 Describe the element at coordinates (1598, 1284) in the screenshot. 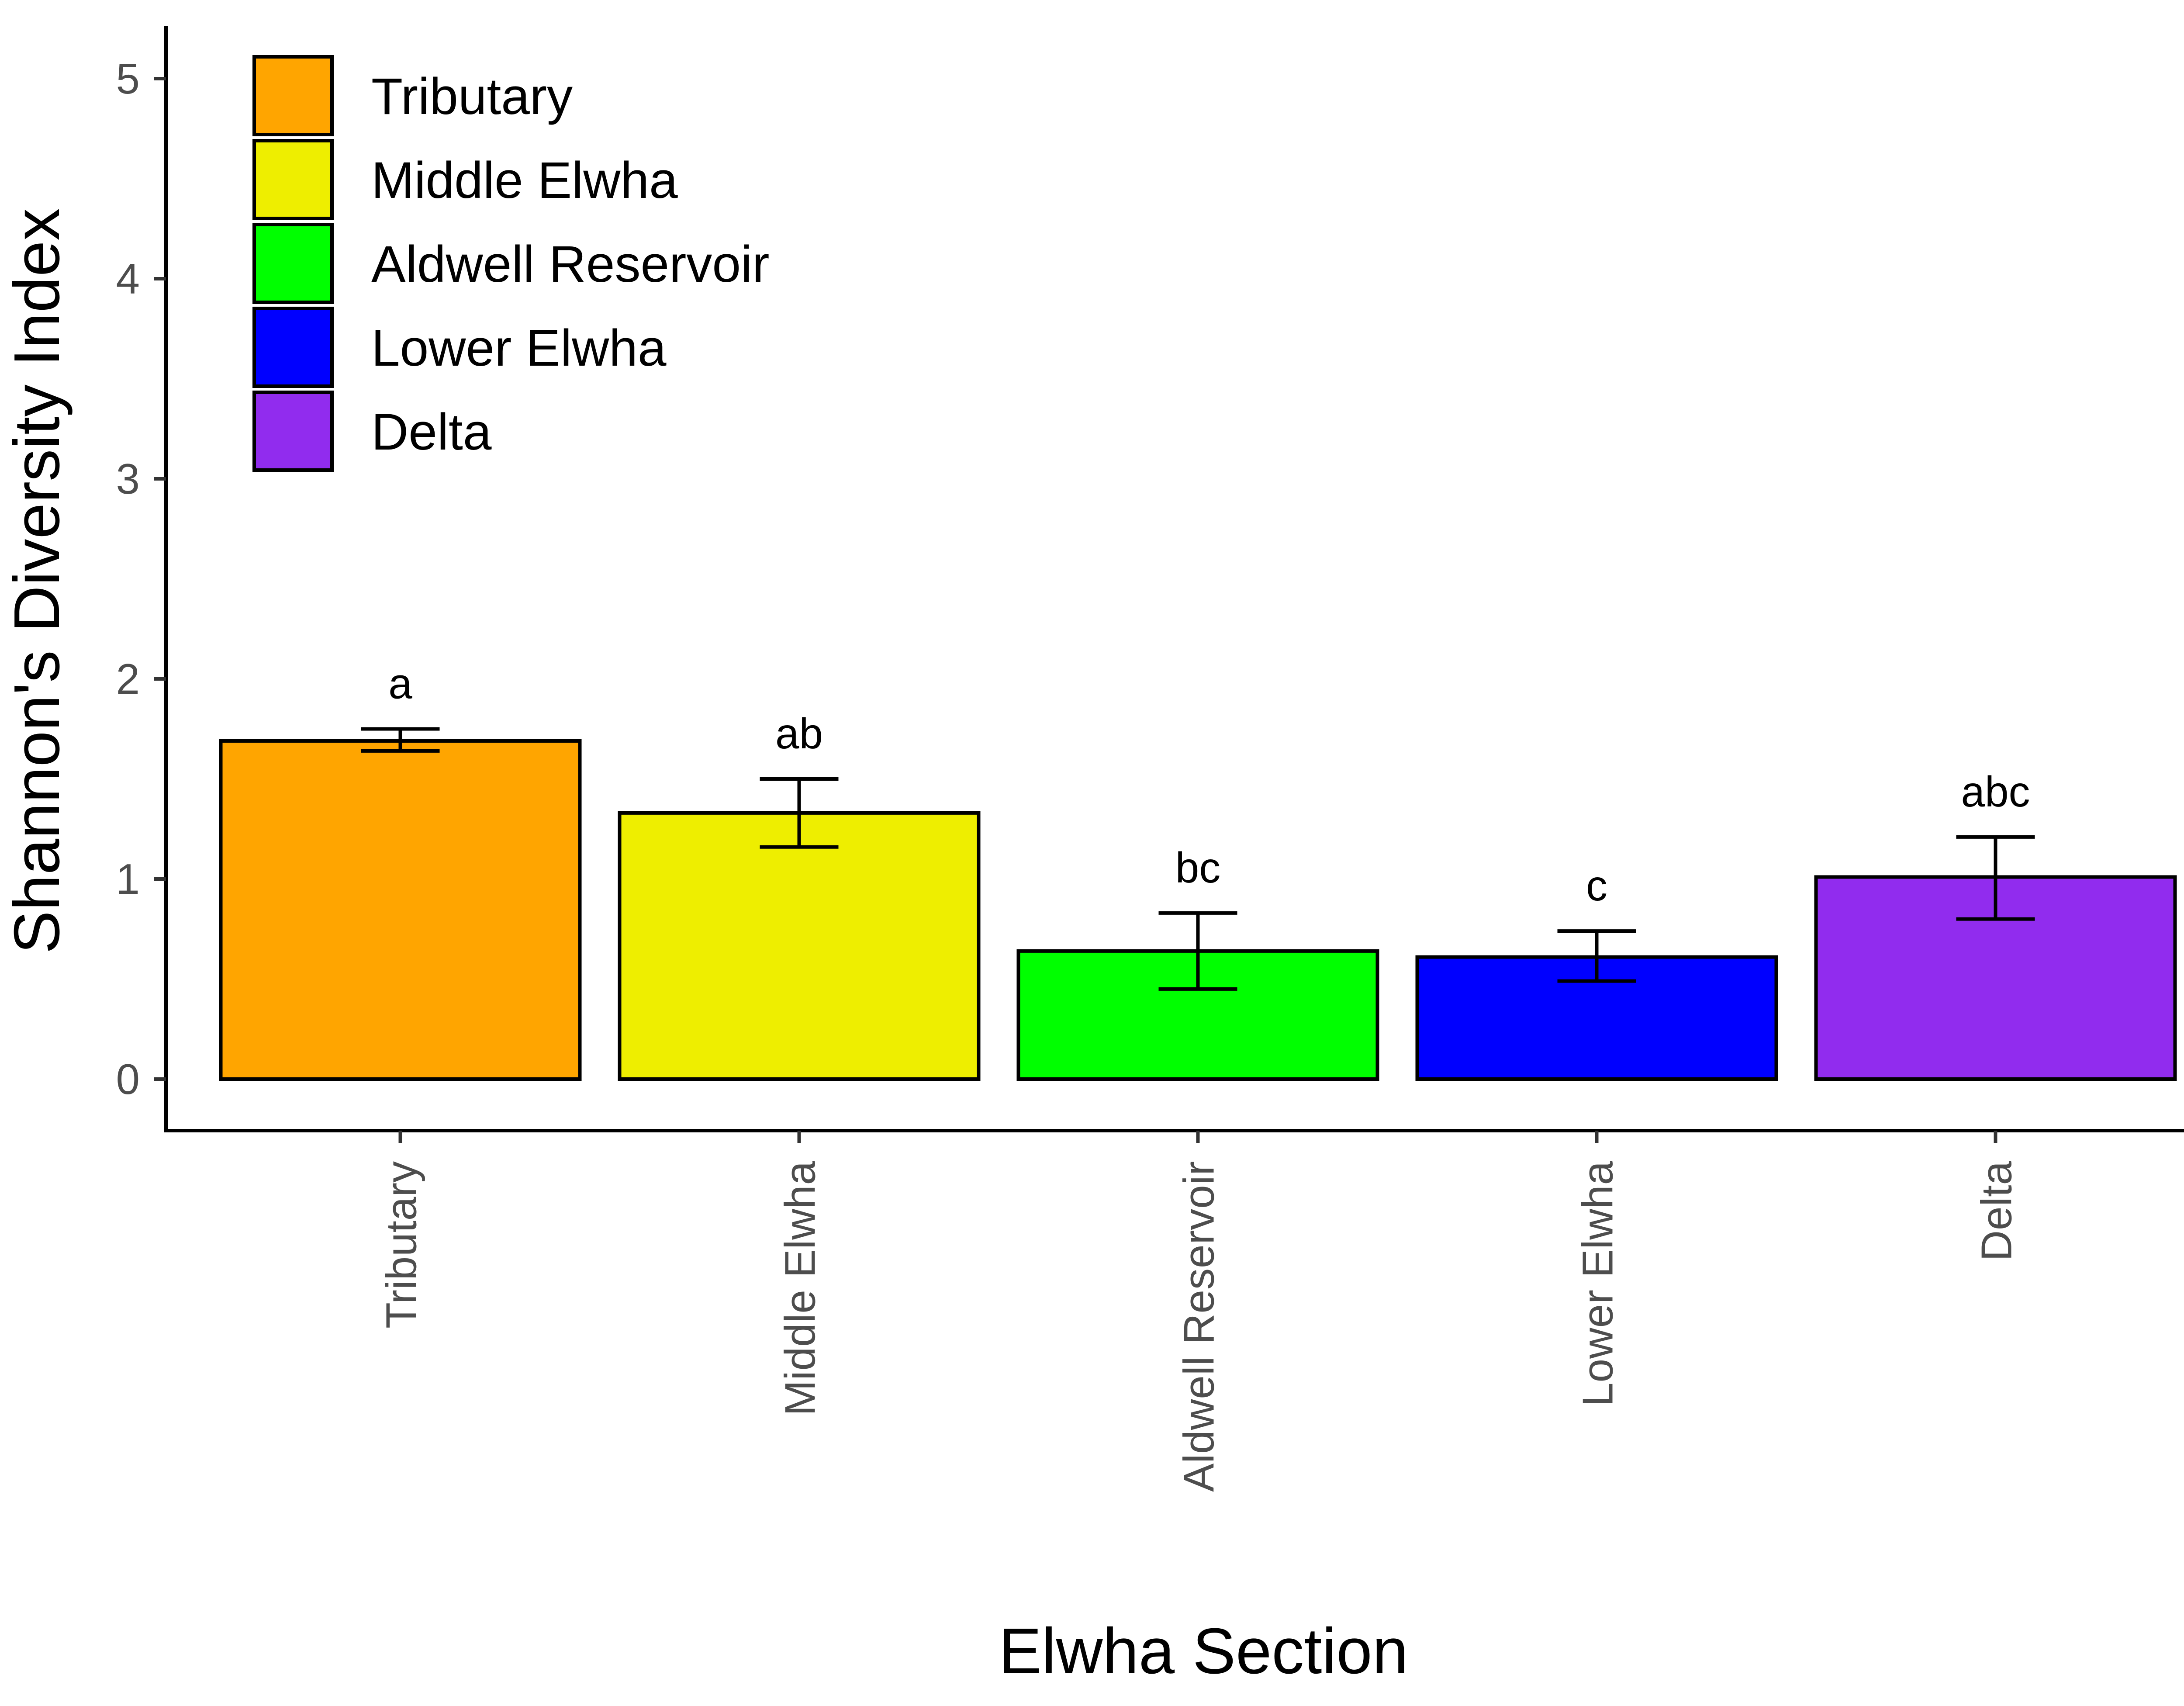

I see `x-tick-label: Lower Elwha` at that location.